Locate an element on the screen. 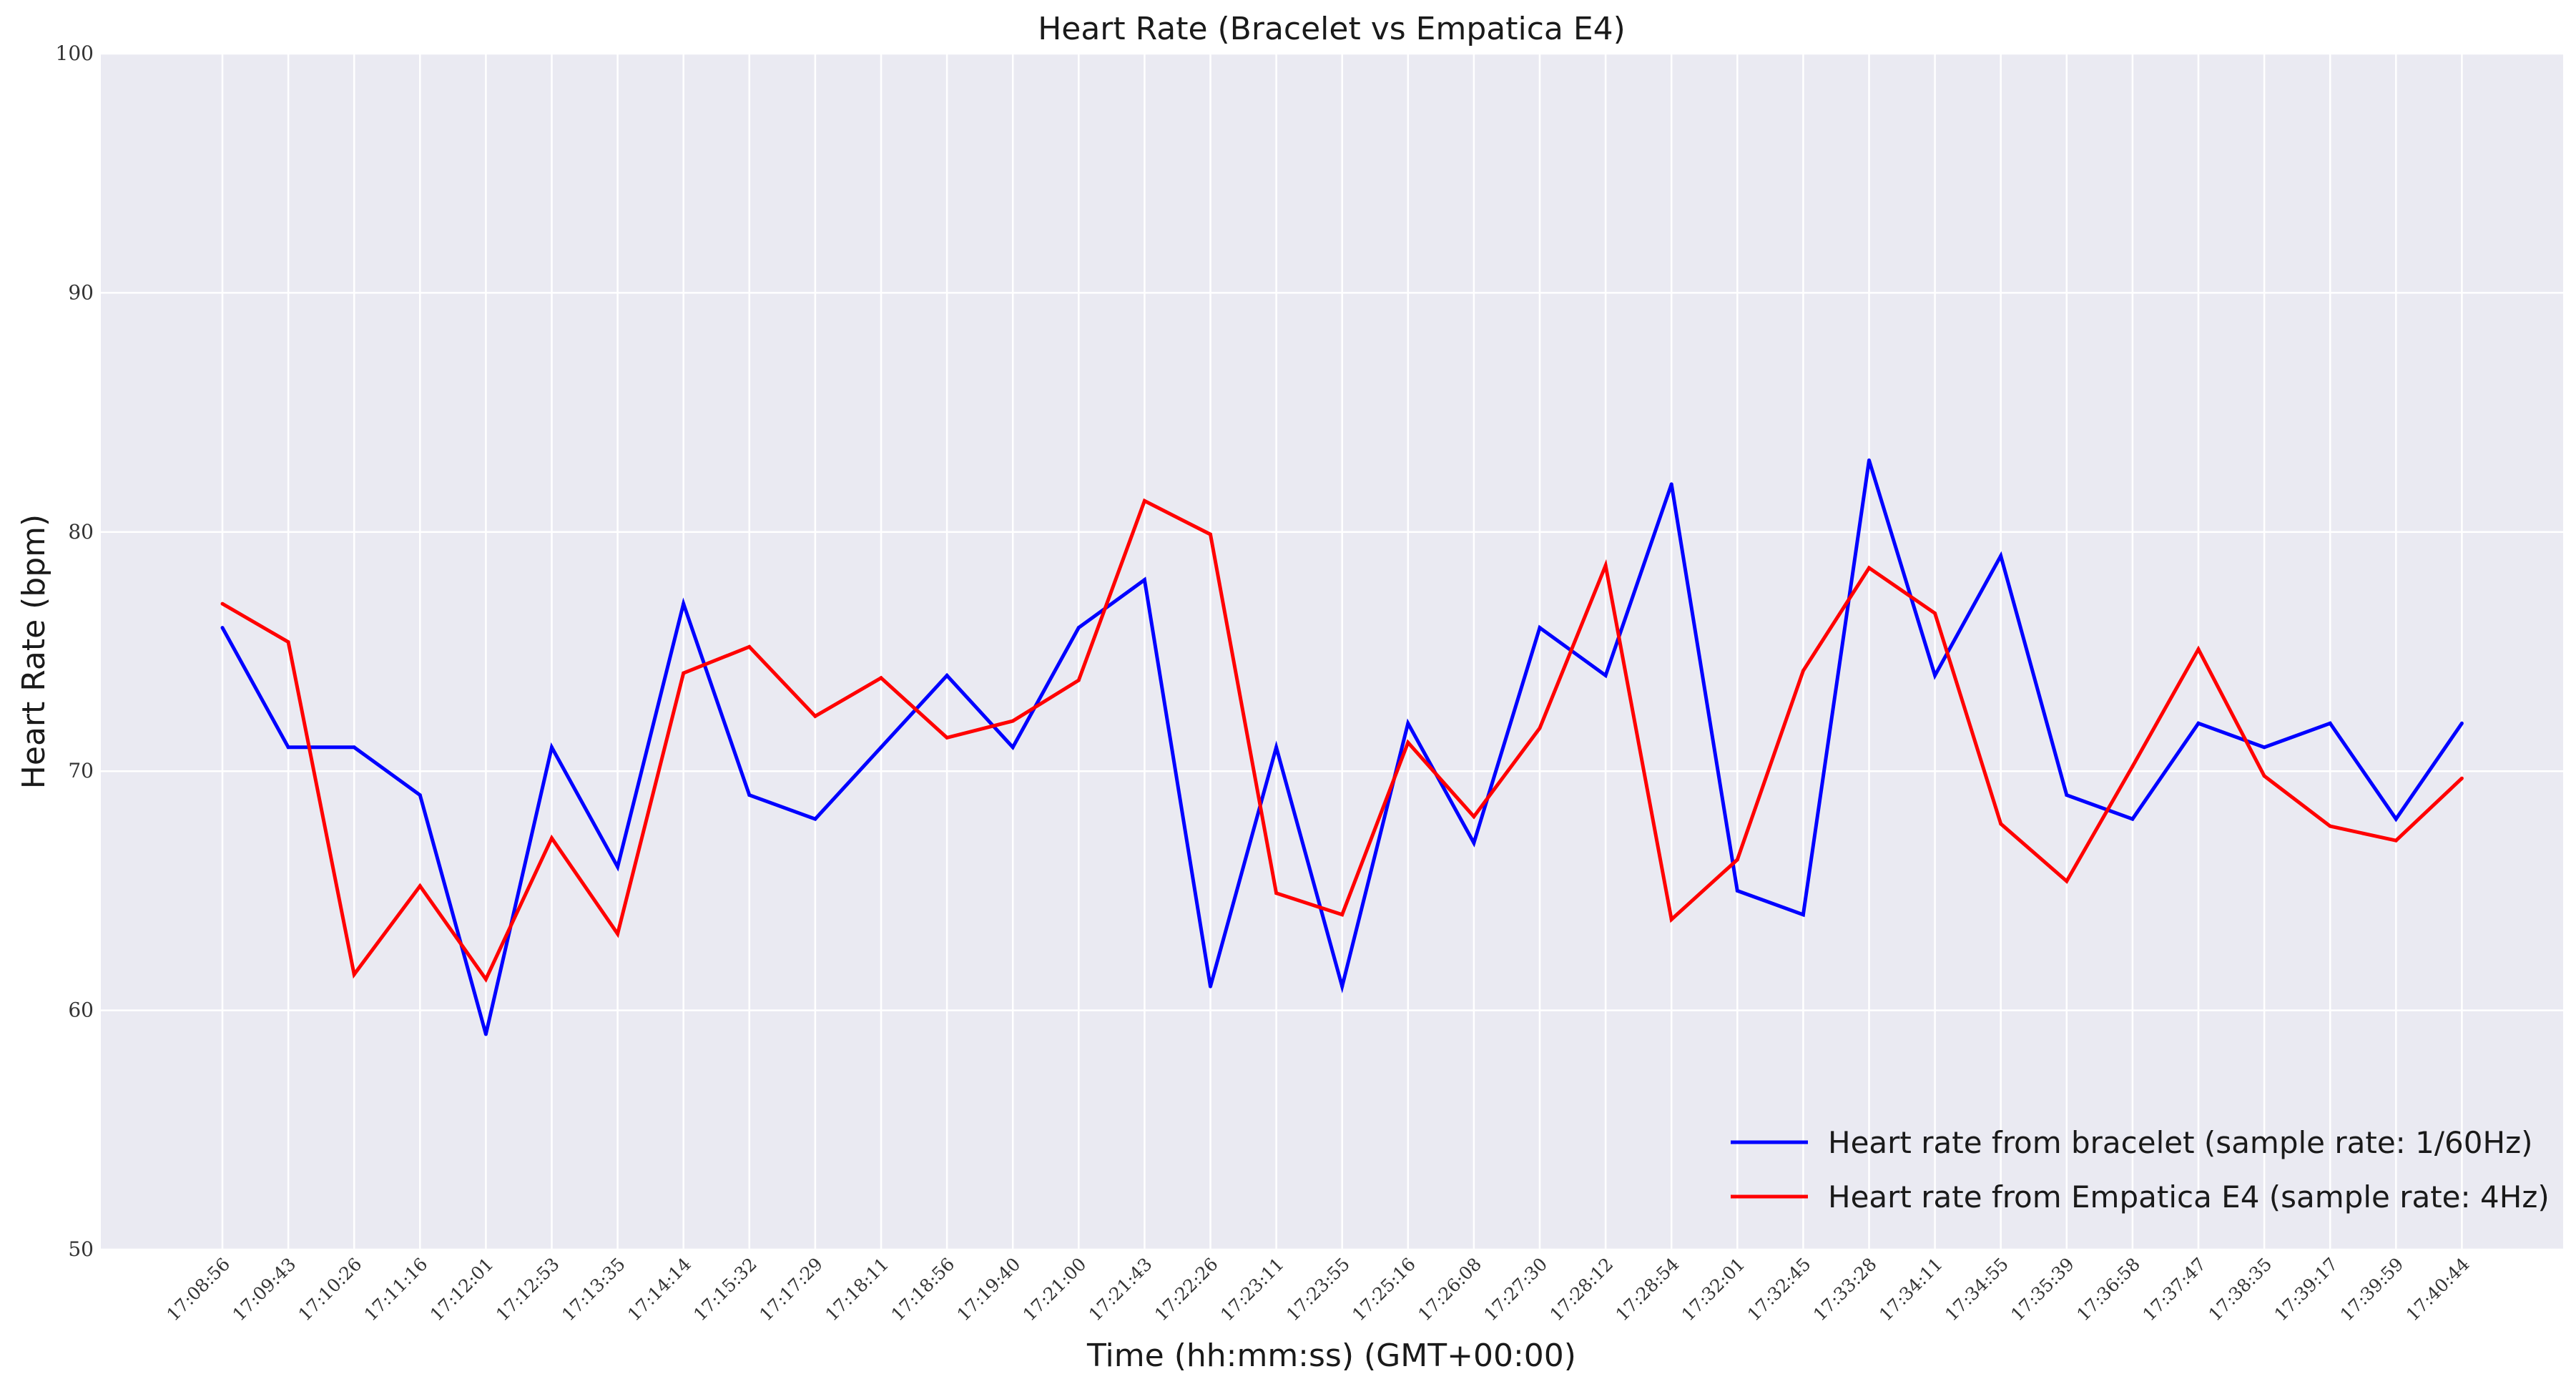  x-tick-label: 17:12:53 is located at coordinates (528, 1289).